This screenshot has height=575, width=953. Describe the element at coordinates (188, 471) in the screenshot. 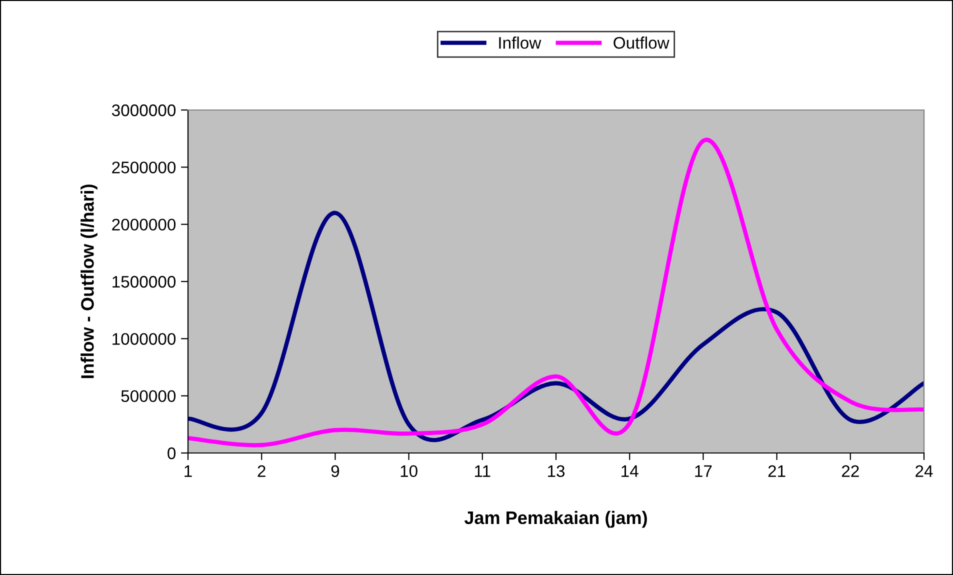

I see `x-tick-label: 1` at that location.